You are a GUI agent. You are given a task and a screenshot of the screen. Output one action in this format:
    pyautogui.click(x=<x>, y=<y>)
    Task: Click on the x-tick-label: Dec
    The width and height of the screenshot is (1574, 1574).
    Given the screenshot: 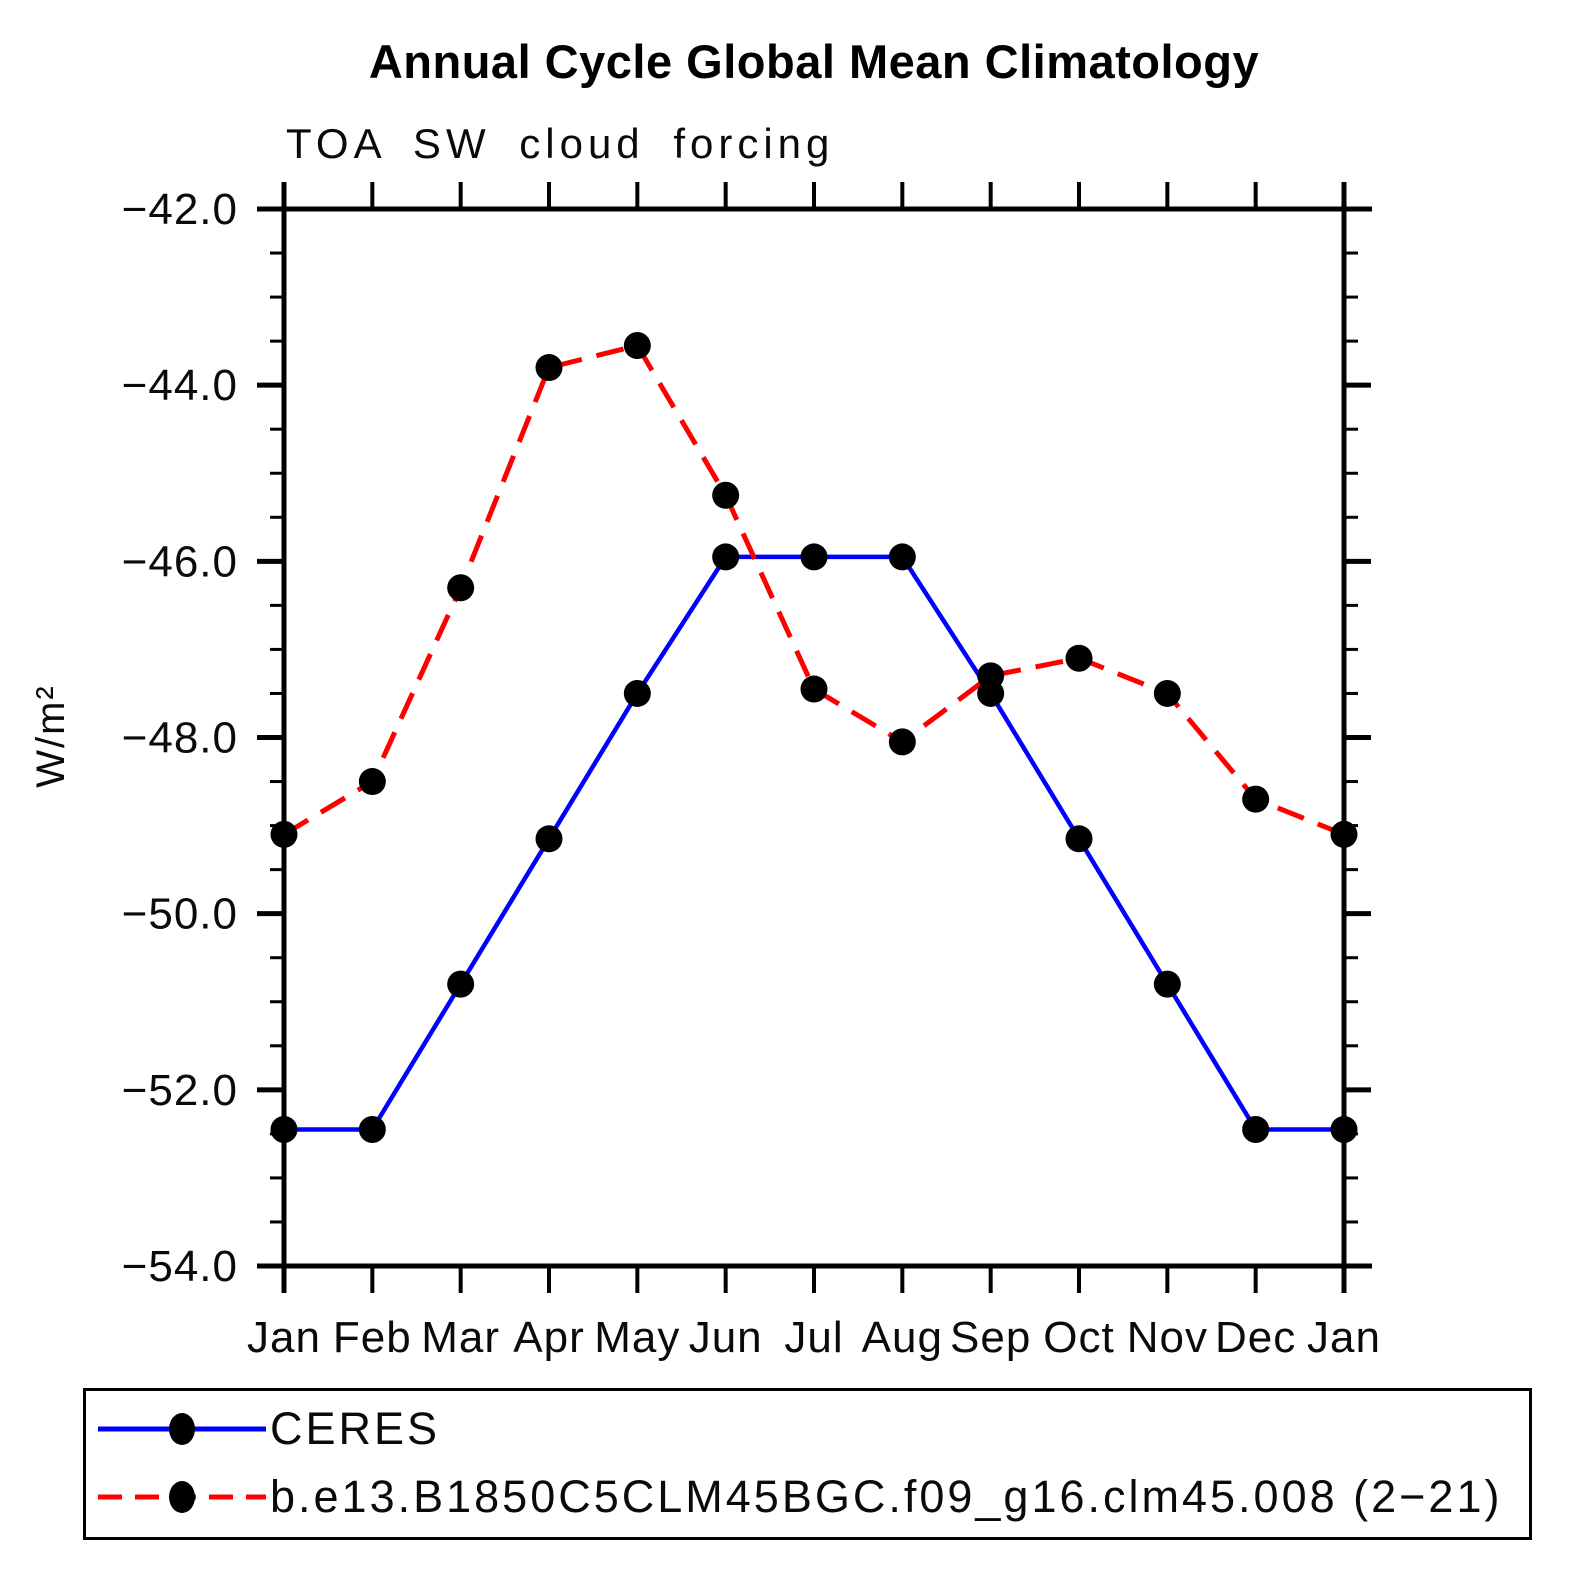 What is the action you would take?
    pyautogui.click(x=1255, y=1337)
    